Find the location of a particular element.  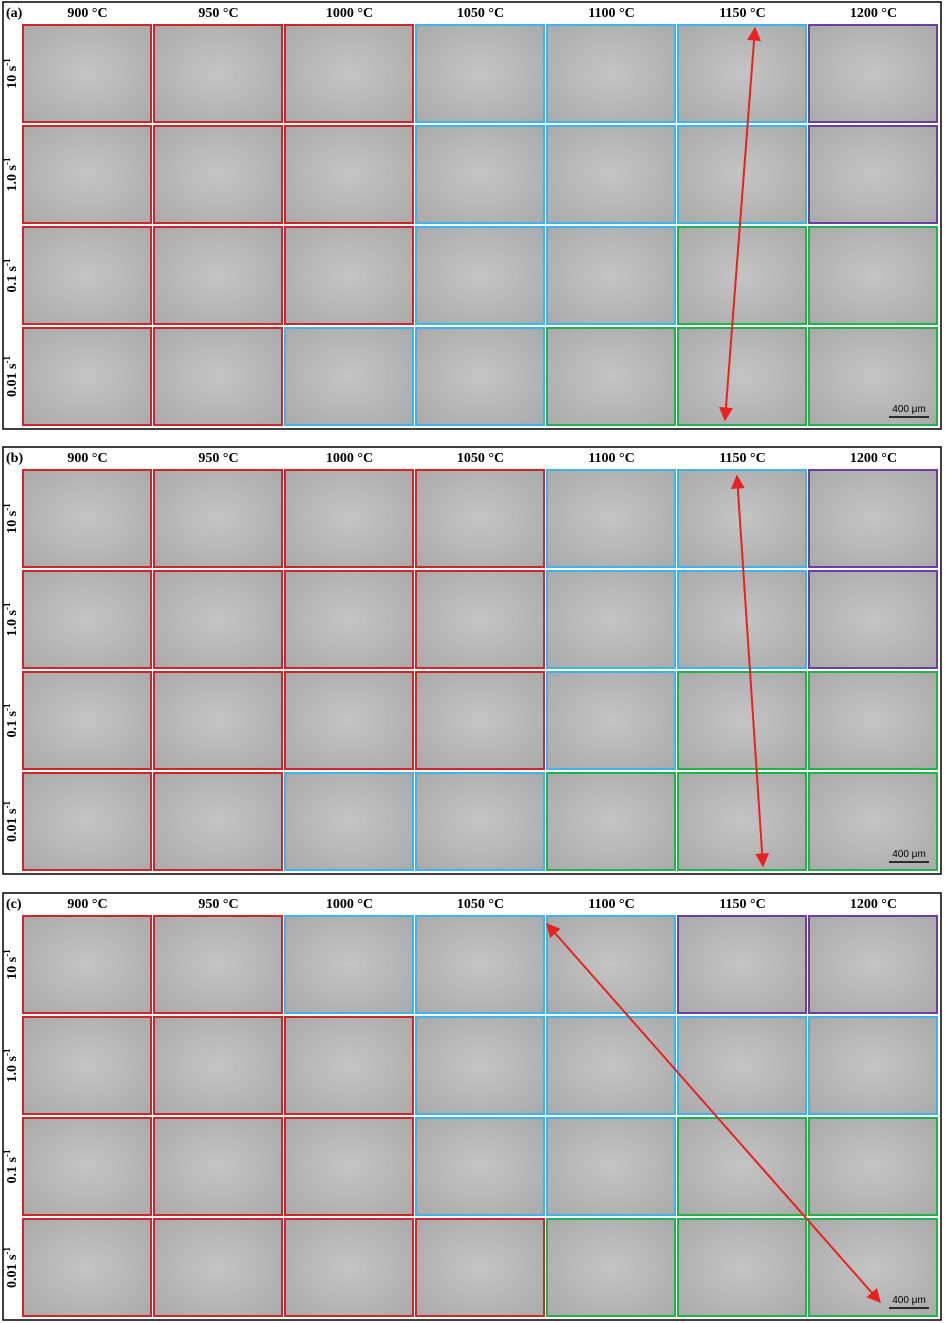

row-label: 0.01 s-1 is located at coordinates (11, 1267).